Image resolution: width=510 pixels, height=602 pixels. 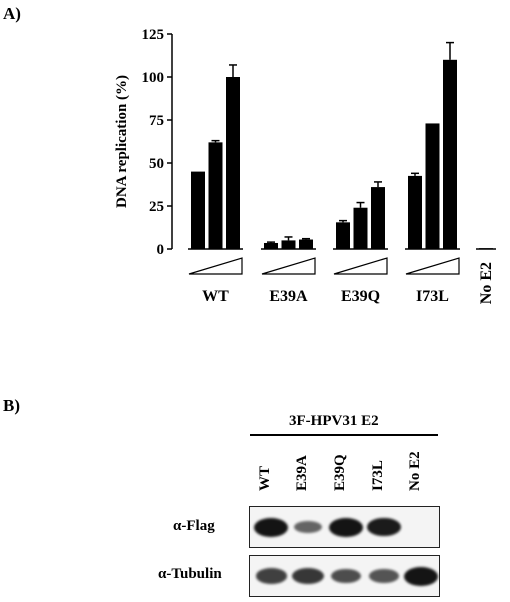 I want to click on group-label: E39A, so click(x=288, y=296).